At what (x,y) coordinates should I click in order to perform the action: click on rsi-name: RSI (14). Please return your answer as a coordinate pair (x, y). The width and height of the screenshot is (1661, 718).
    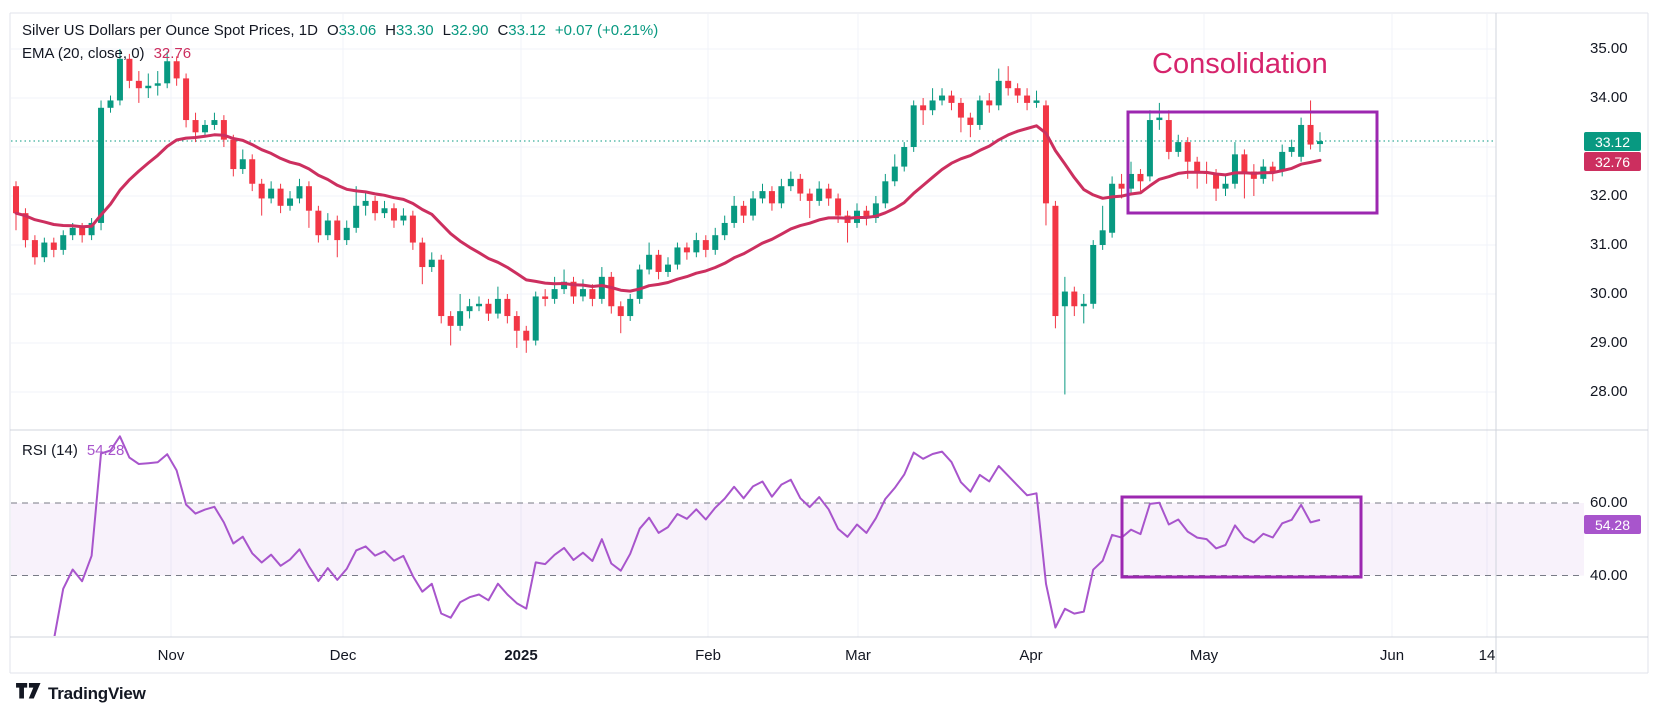
    Looking at the image, I should click on (50, 450).